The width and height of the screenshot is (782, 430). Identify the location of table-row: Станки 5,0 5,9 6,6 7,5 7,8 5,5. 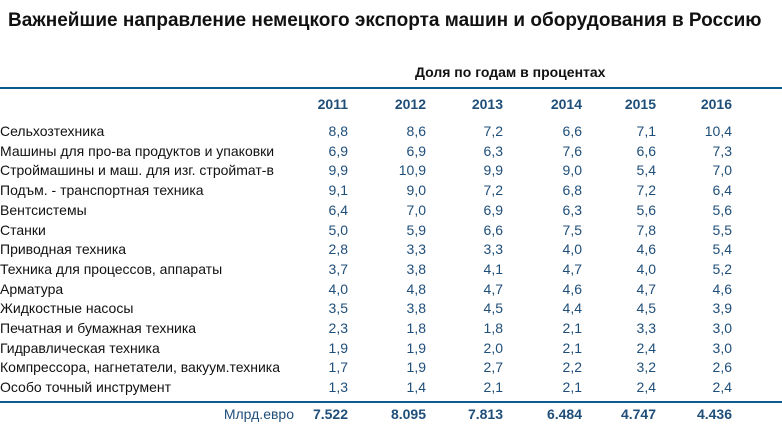
(366, 231).